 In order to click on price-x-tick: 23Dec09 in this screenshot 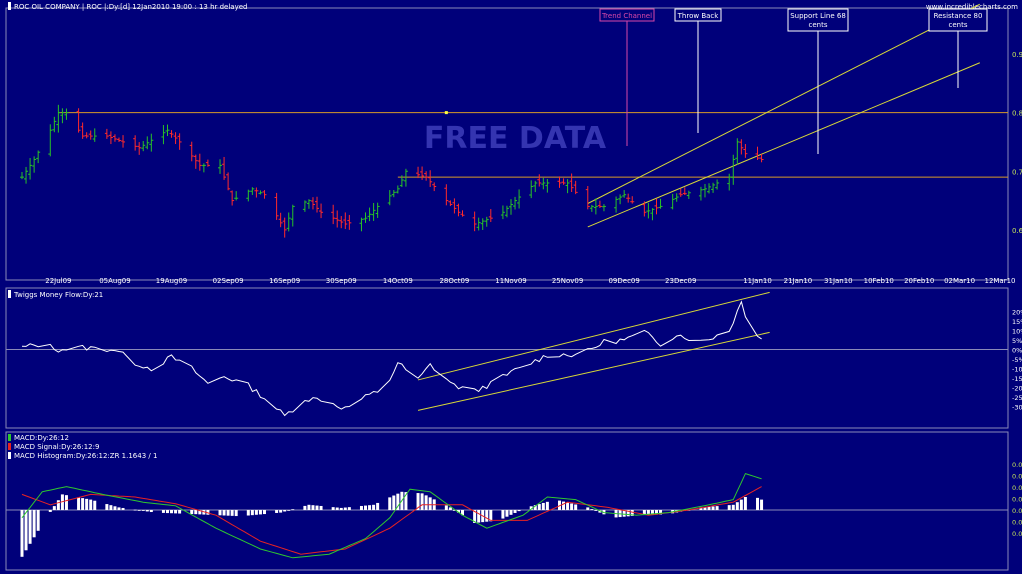, I will do `click(680, 281)`.